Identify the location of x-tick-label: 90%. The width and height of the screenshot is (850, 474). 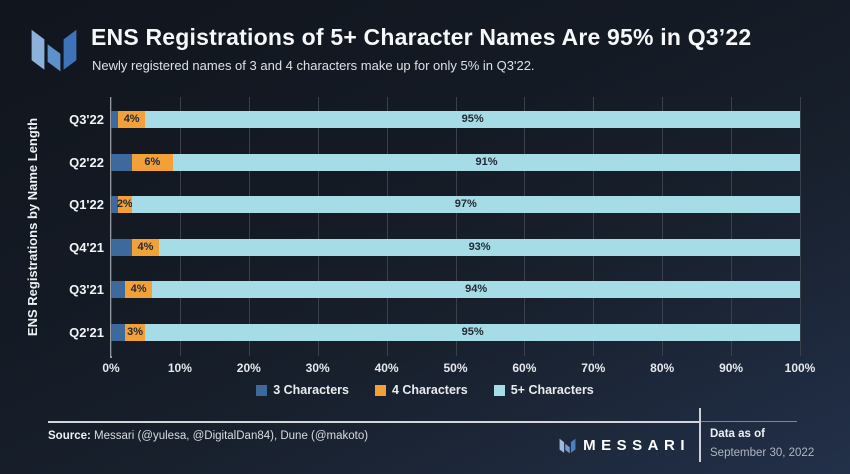
(731, 368).